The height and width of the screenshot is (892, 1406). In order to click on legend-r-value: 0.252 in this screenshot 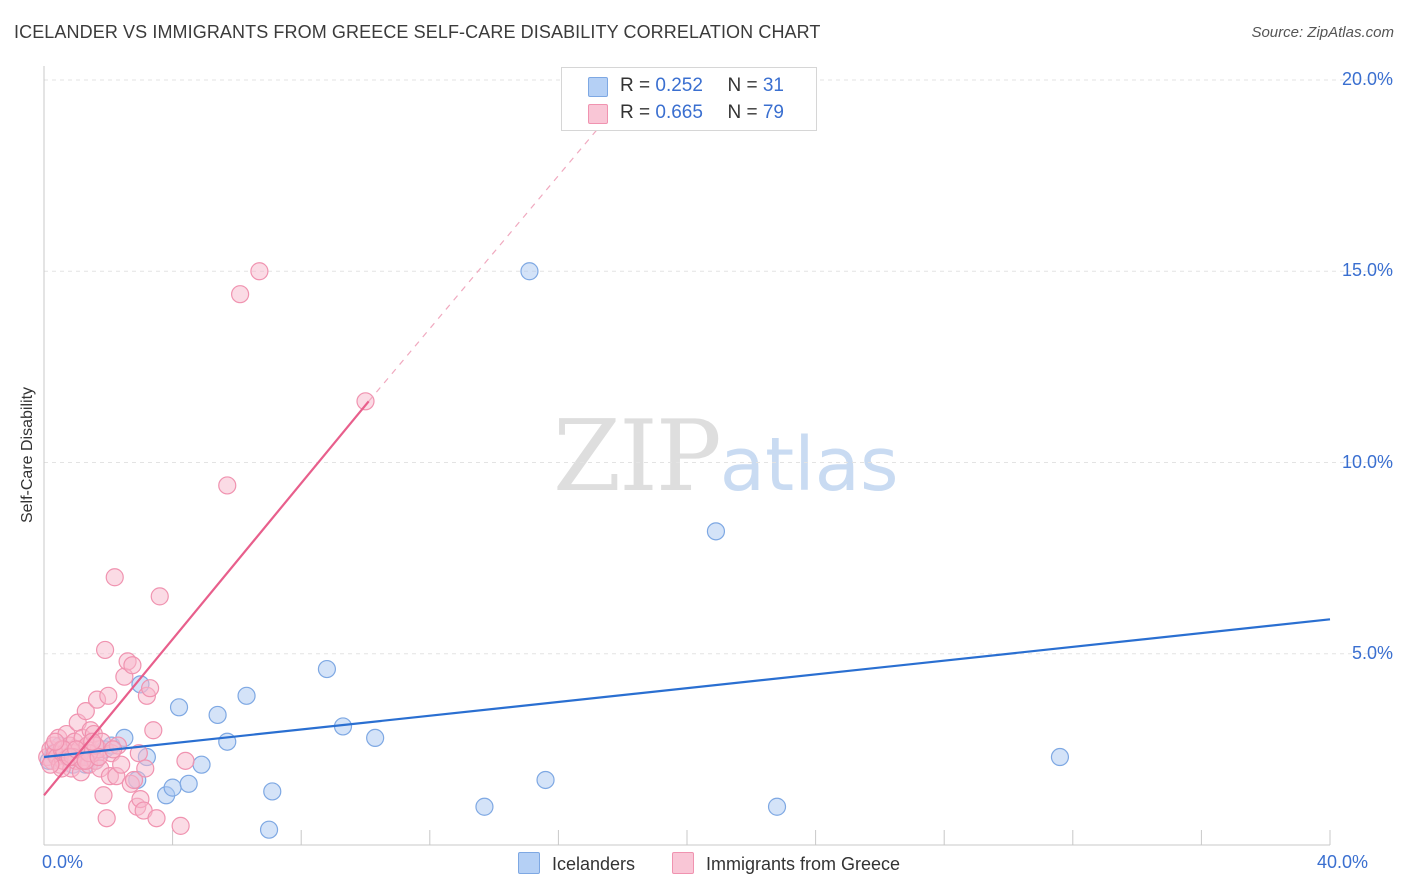, I will do `click(679, 85)`.